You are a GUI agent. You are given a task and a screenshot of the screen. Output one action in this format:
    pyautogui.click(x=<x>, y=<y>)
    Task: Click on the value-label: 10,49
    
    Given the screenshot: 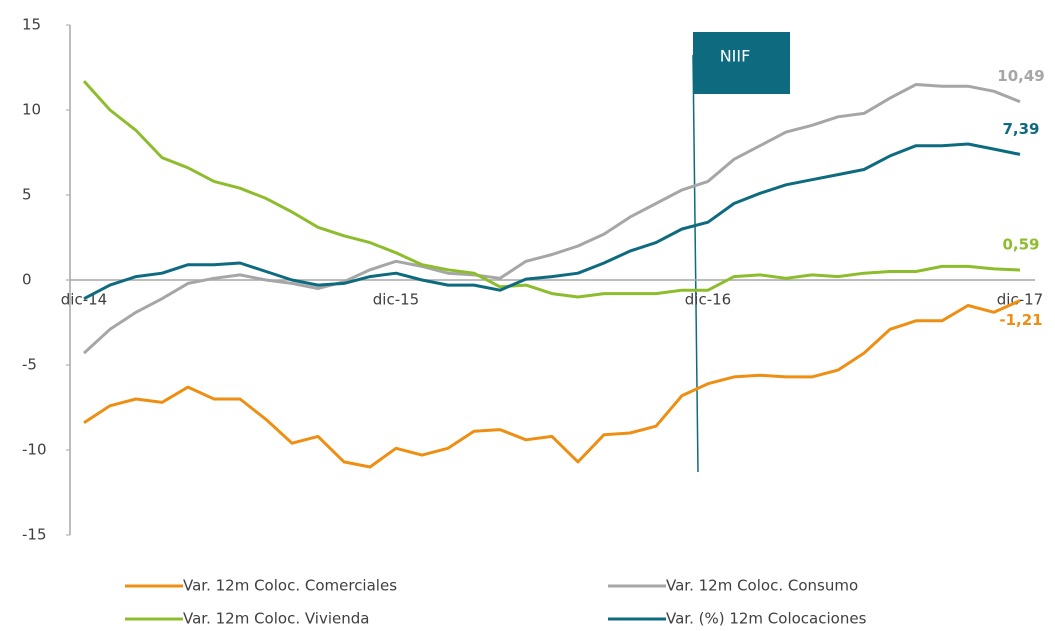 What is the action you would take?
    pyautogui.click(x=1020, y=76)
    